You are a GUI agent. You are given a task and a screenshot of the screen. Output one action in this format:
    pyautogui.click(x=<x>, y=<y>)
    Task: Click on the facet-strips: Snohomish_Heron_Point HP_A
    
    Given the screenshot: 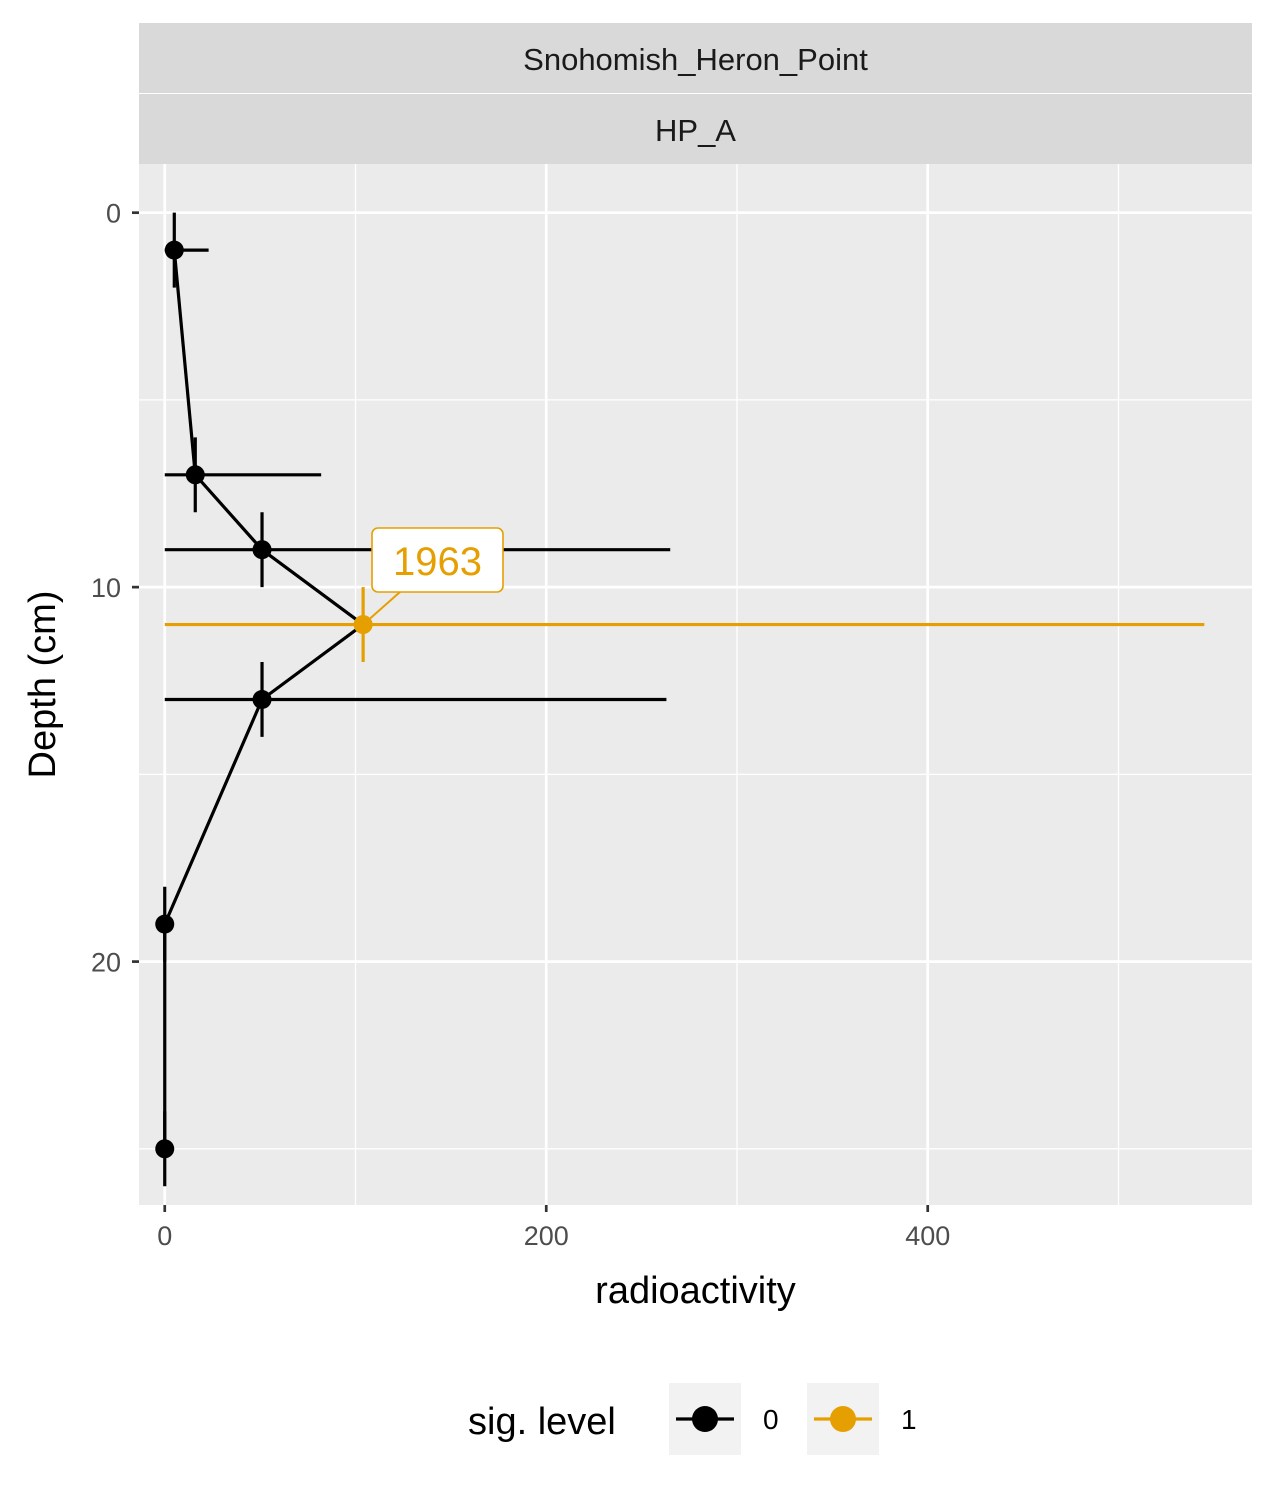 What is the action you would take?
    pyautogui.click(x=695, y=93)
    